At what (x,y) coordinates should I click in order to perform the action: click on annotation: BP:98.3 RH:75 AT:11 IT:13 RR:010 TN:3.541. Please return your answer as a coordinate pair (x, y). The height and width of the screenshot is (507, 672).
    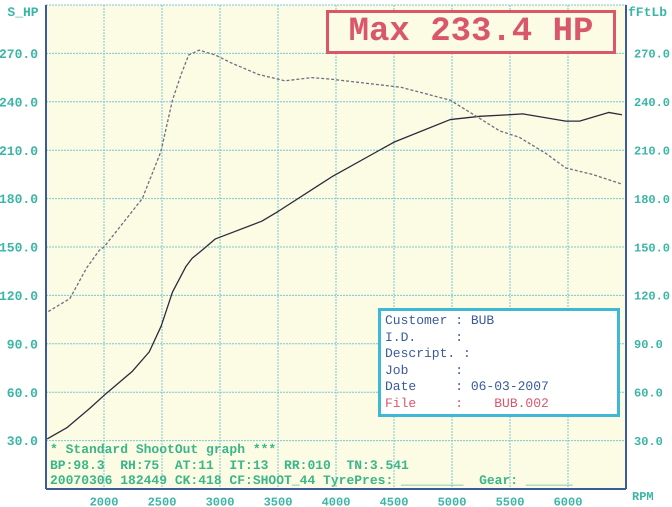
    Looking at the image, I should click on (230, 465).